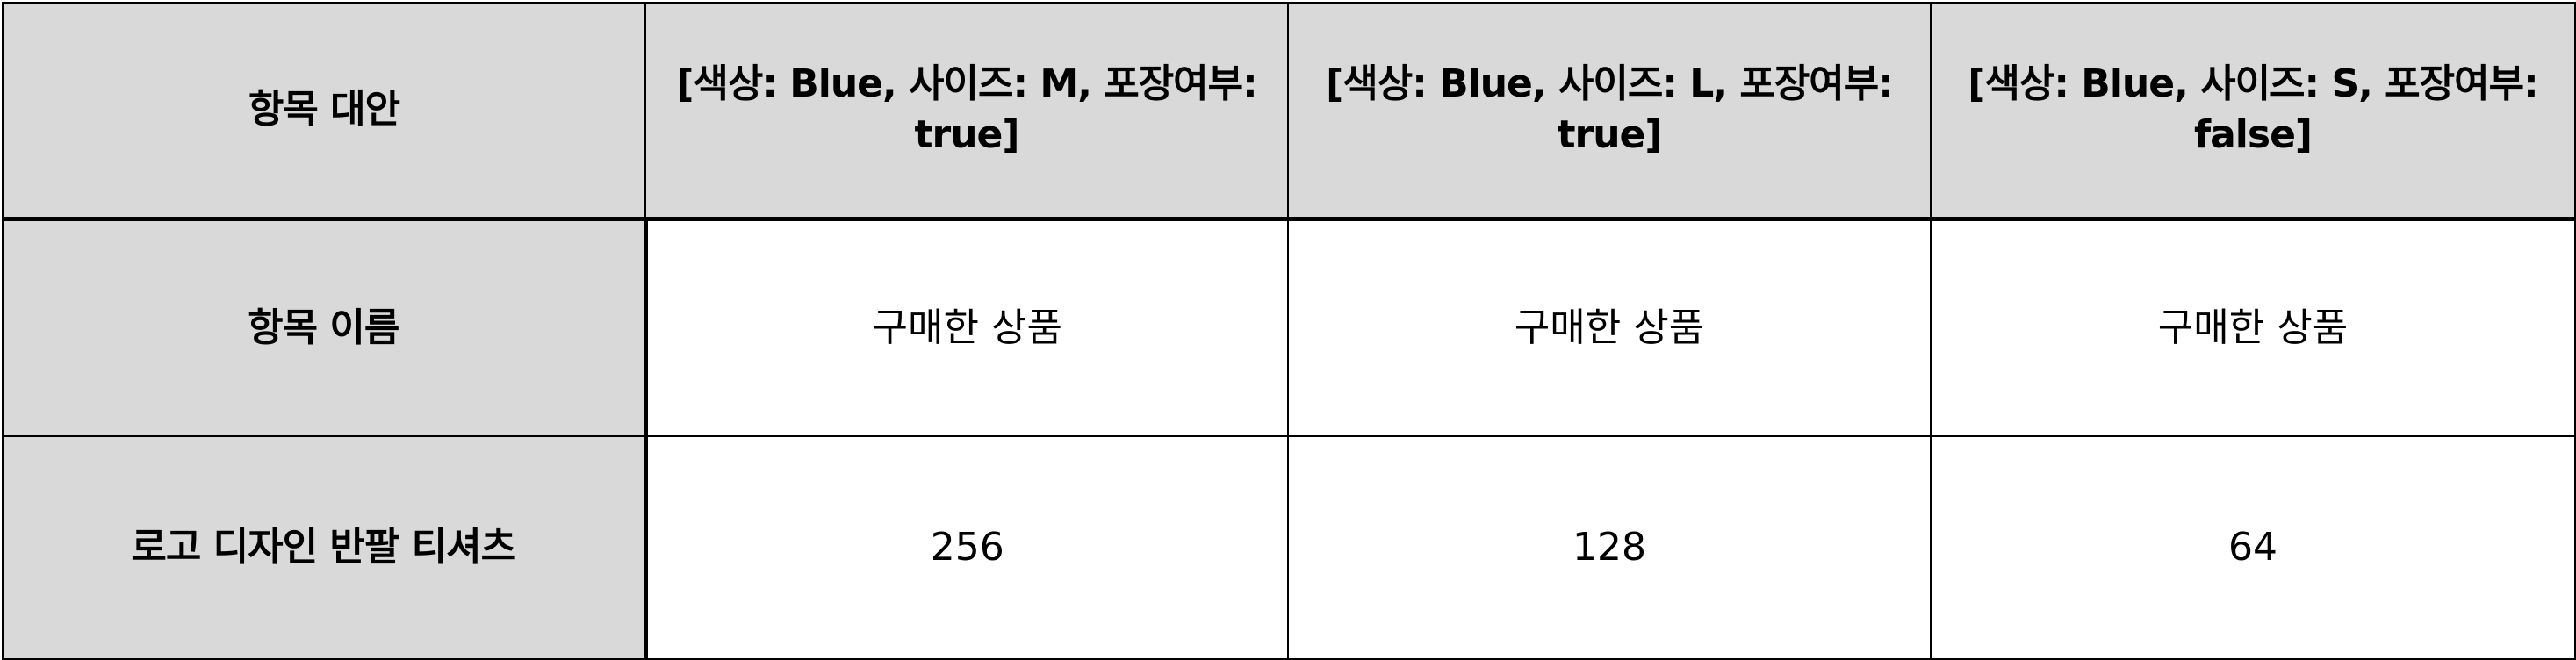  What do you see at coordinates (325, 547) in the screenshot?
I see `row-label-product: 로고 디자인 반팔 티셔츠` at bounding box center [325, 547].